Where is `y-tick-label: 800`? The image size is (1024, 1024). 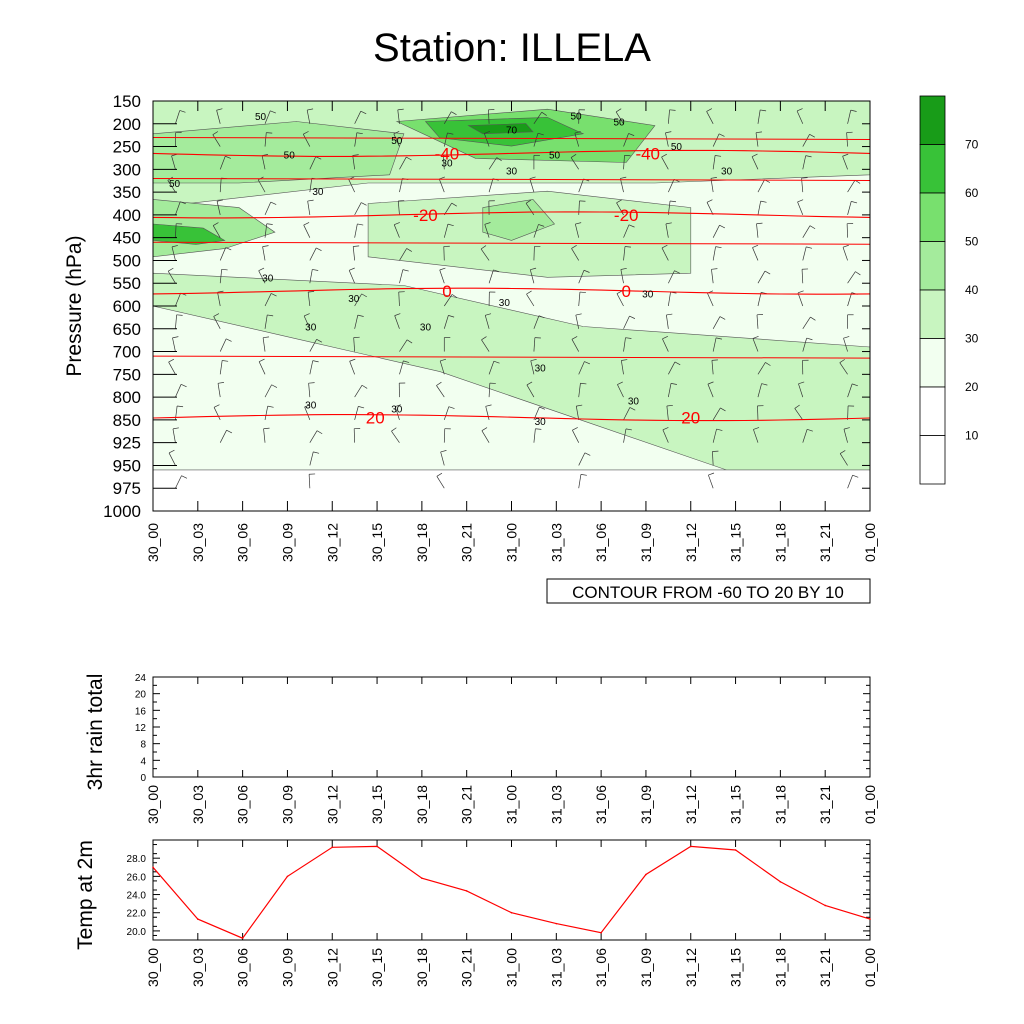 y-tick-label: 800 is located at coordinates (127, 397).